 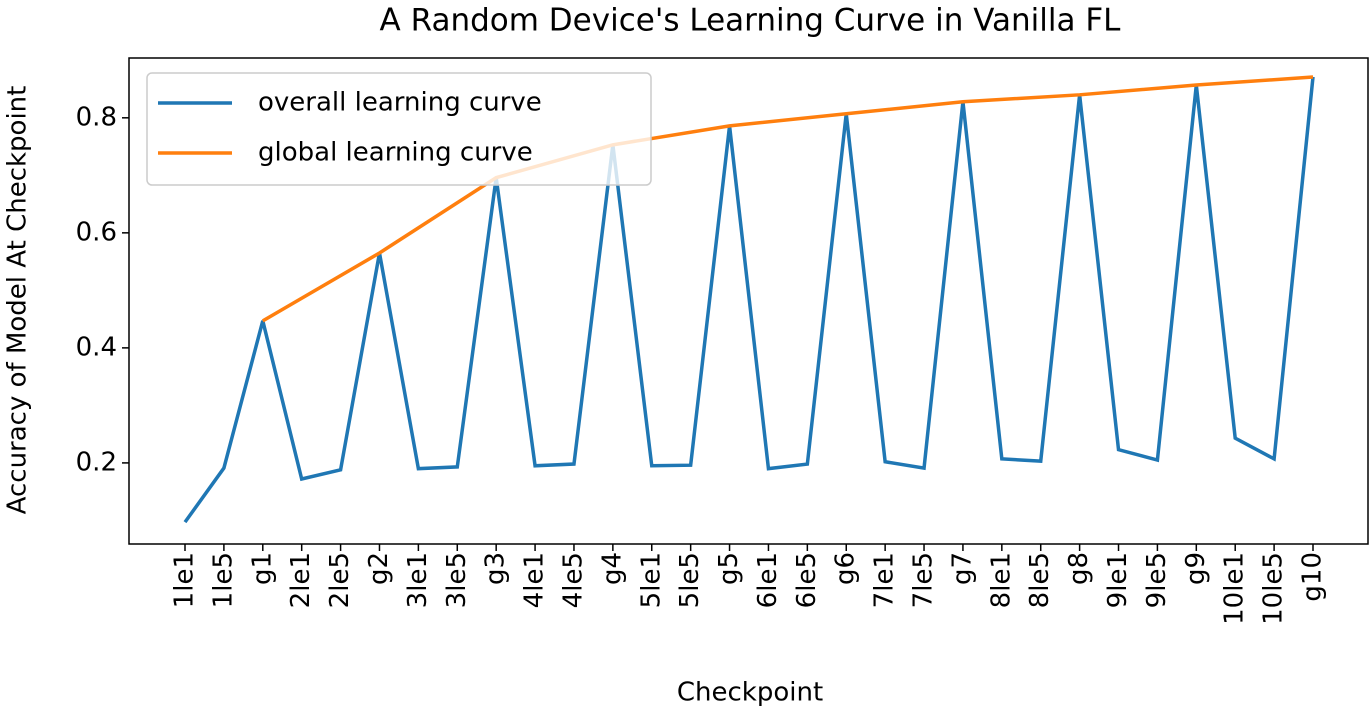 I want to click on y-tick-label: 0.2, so click(x=96, y=462).